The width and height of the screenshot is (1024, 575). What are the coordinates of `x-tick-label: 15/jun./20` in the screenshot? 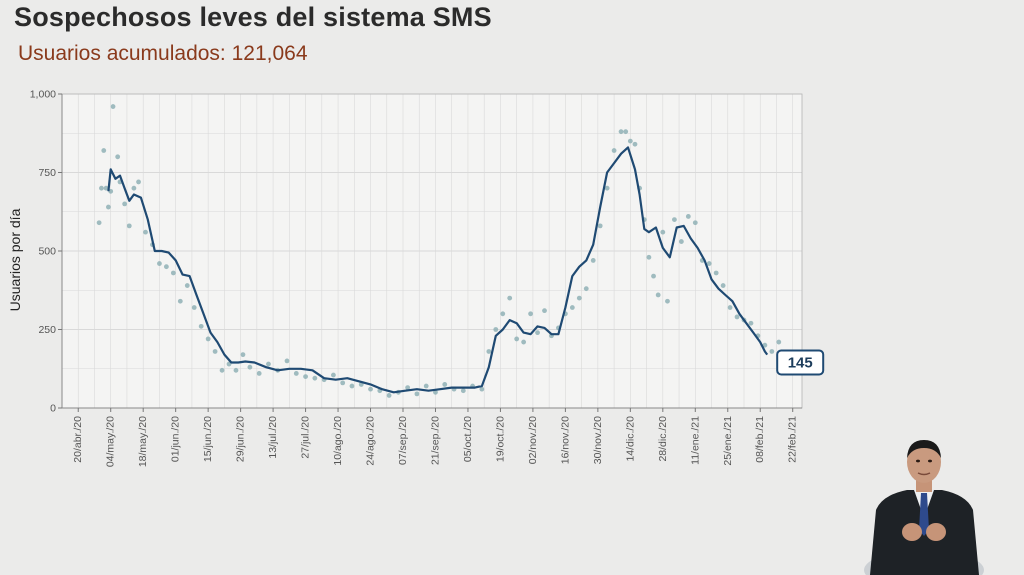 It's located at (208, 439).